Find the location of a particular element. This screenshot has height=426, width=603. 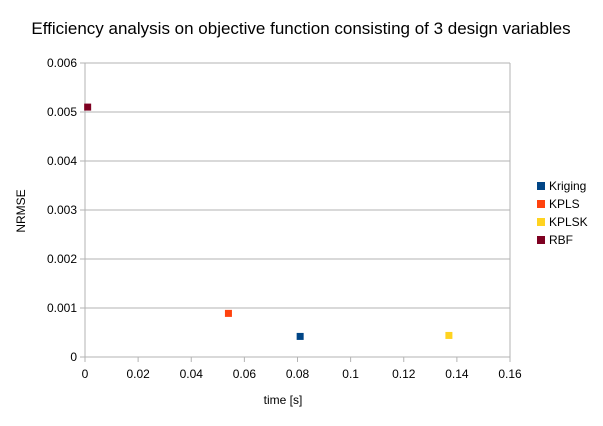

x-tick-labels: 0 0.02 0.04 0.06 0.08 0.1 0.12 0.14 0.16 is located at coordinates (302, 374).